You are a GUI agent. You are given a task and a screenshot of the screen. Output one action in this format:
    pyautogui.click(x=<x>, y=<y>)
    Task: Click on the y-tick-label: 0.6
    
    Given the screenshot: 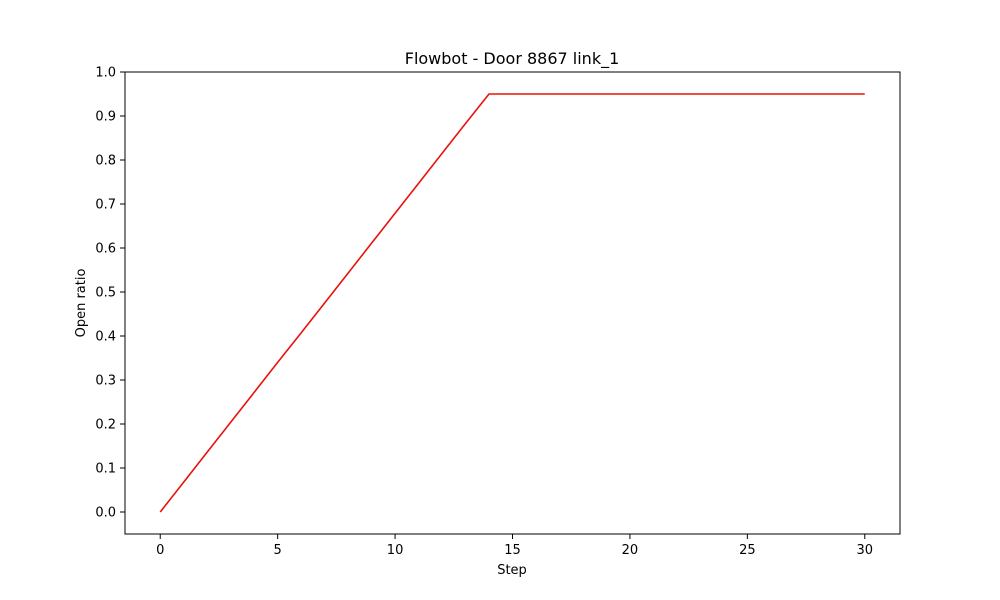 What is the action you would take?
    pyautogui.click(x=105, y=249)
    